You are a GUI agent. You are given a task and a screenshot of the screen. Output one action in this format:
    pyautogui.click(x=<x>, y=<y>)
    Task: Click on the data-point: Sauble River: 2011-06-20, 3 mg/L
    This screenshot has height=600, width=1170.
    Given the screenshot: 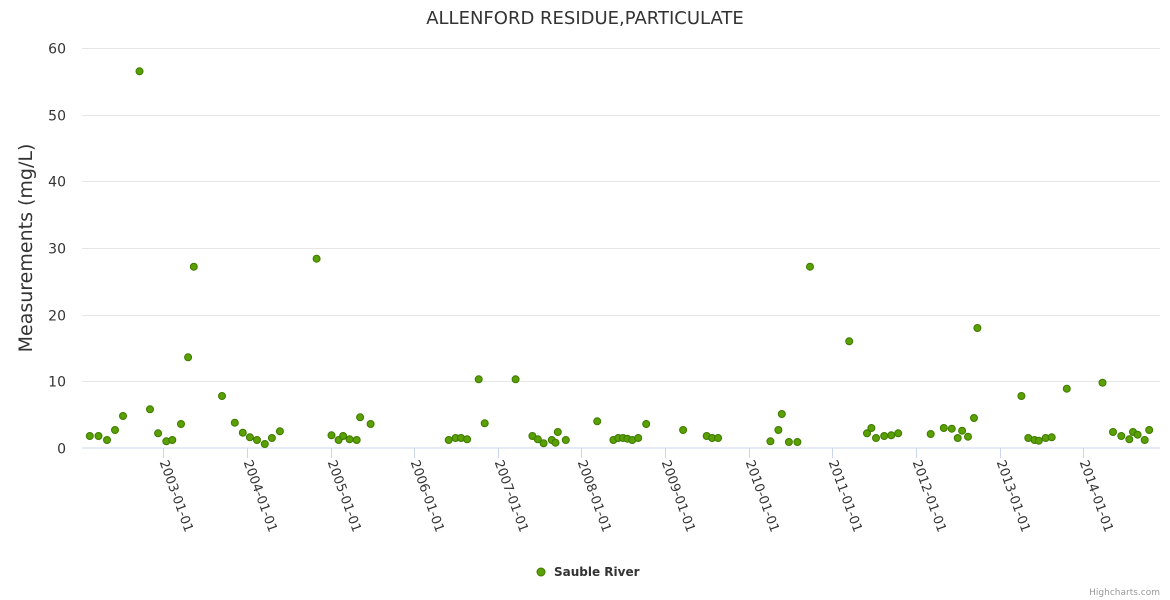 What is the action you would take?
    pyautogui.click(x=871, y=428)
    